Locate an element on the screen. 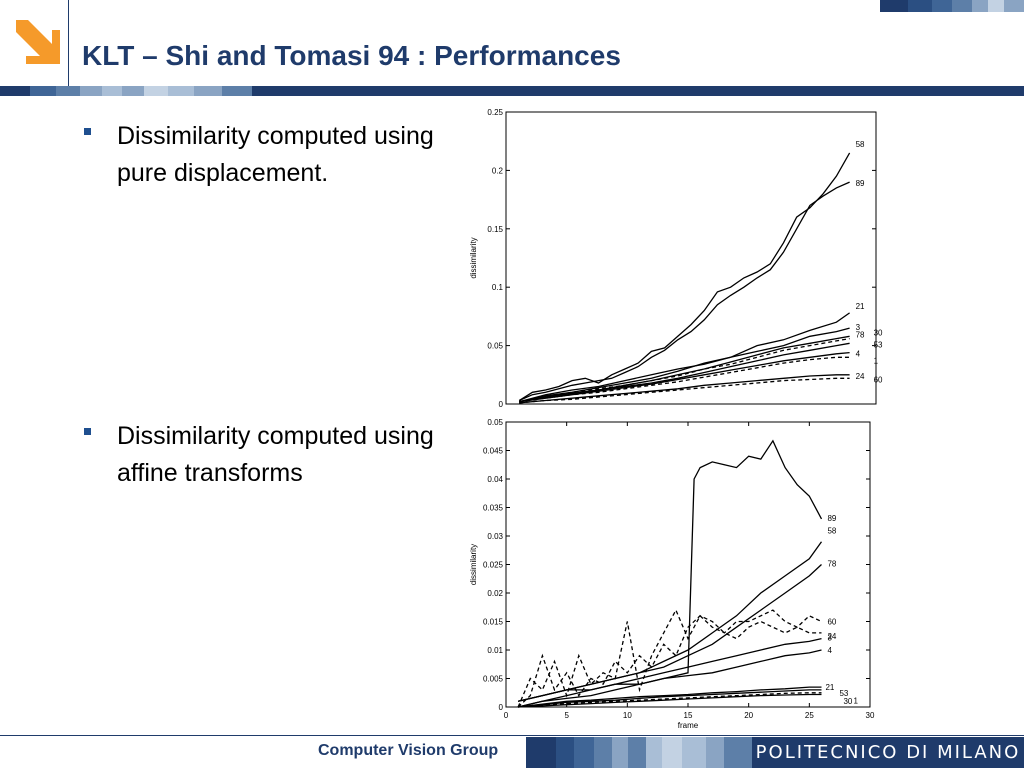 This screenshot has height=768, width=1024. y-tick-label: 0.15 is located at coordinates (495, 229).